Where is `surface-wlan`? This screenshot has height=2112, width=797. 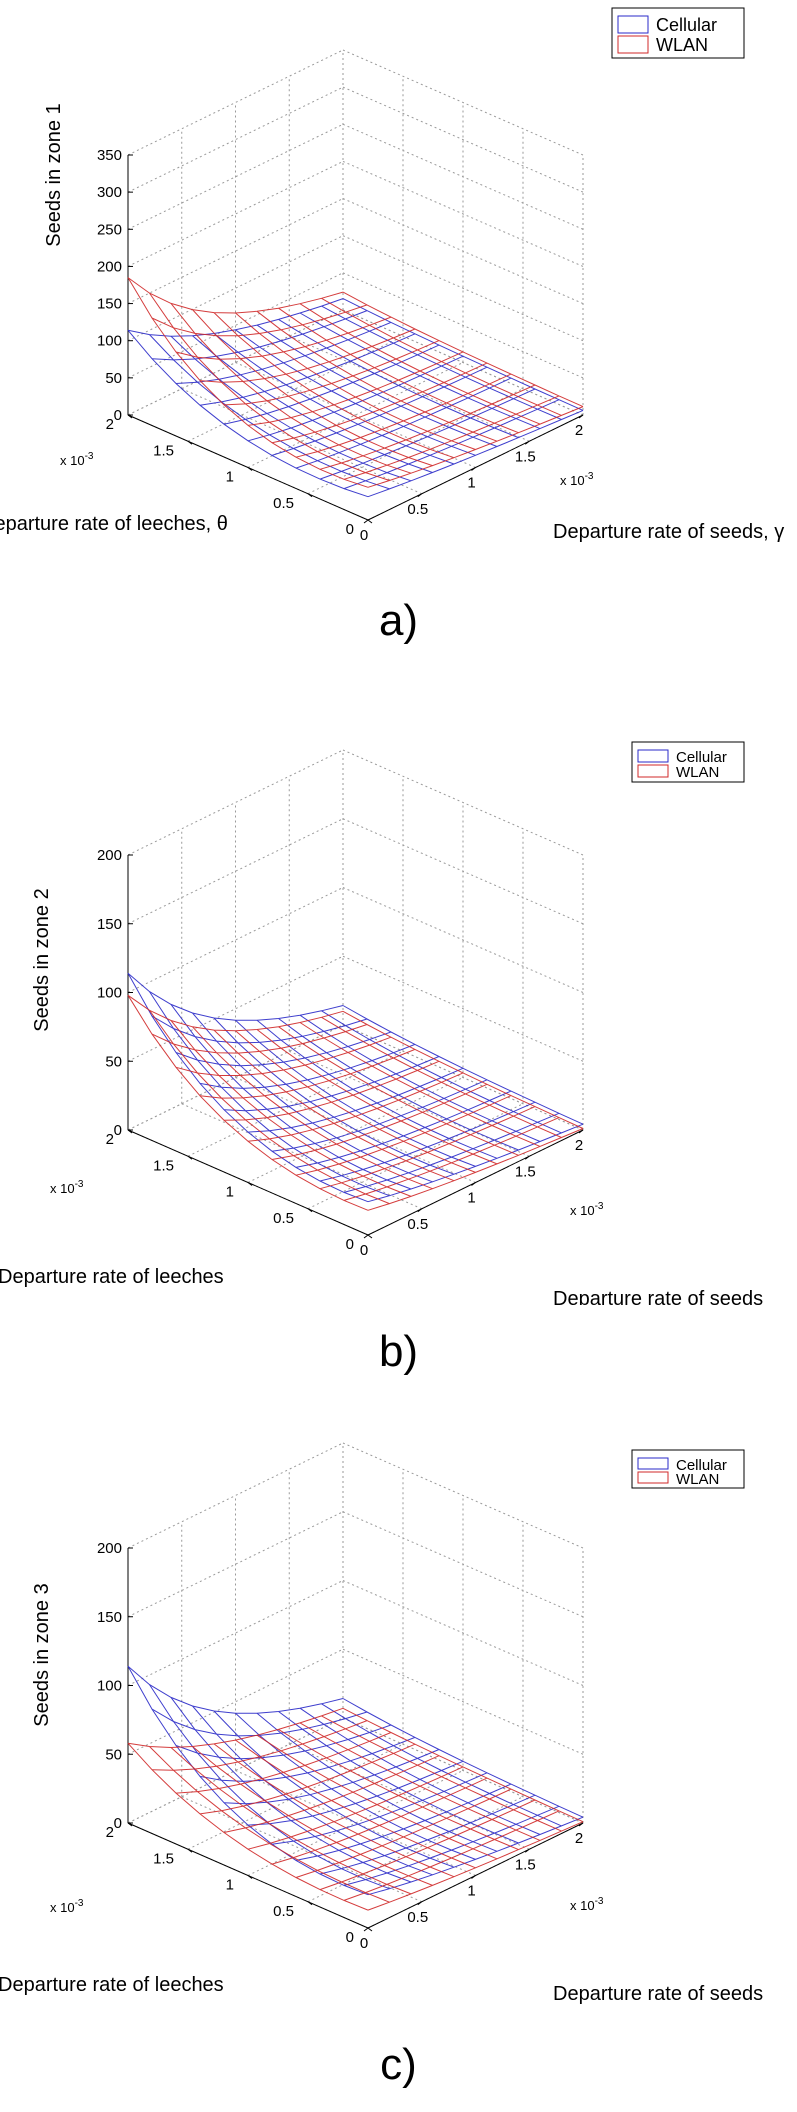
surface-wlan is located at coordinates (355, 1102).